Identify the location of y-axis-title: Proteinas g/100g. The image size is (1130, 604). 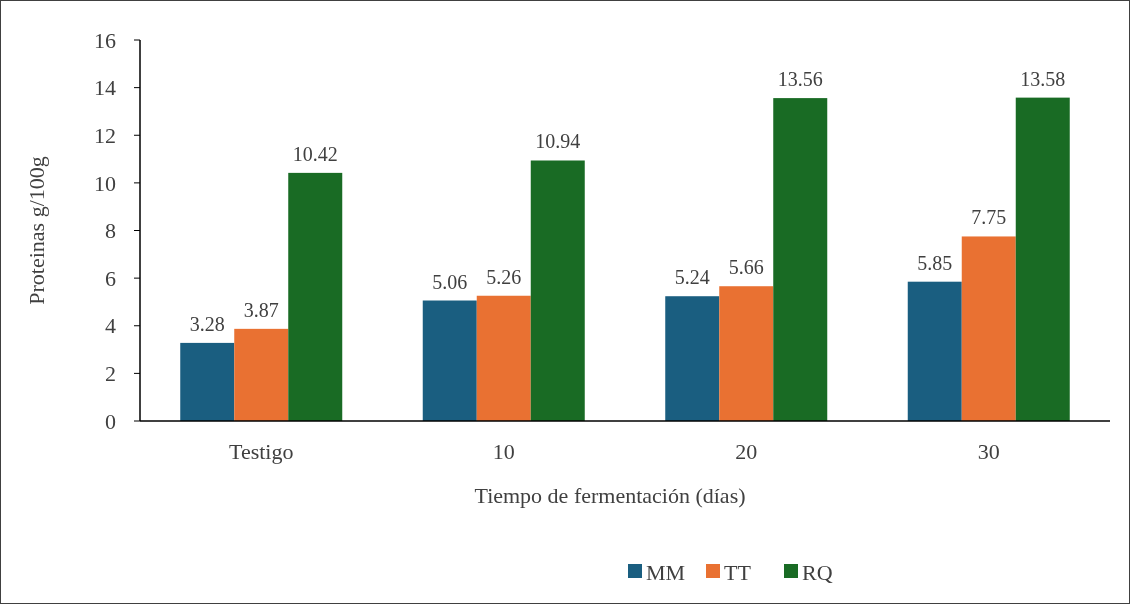
(36, 230).